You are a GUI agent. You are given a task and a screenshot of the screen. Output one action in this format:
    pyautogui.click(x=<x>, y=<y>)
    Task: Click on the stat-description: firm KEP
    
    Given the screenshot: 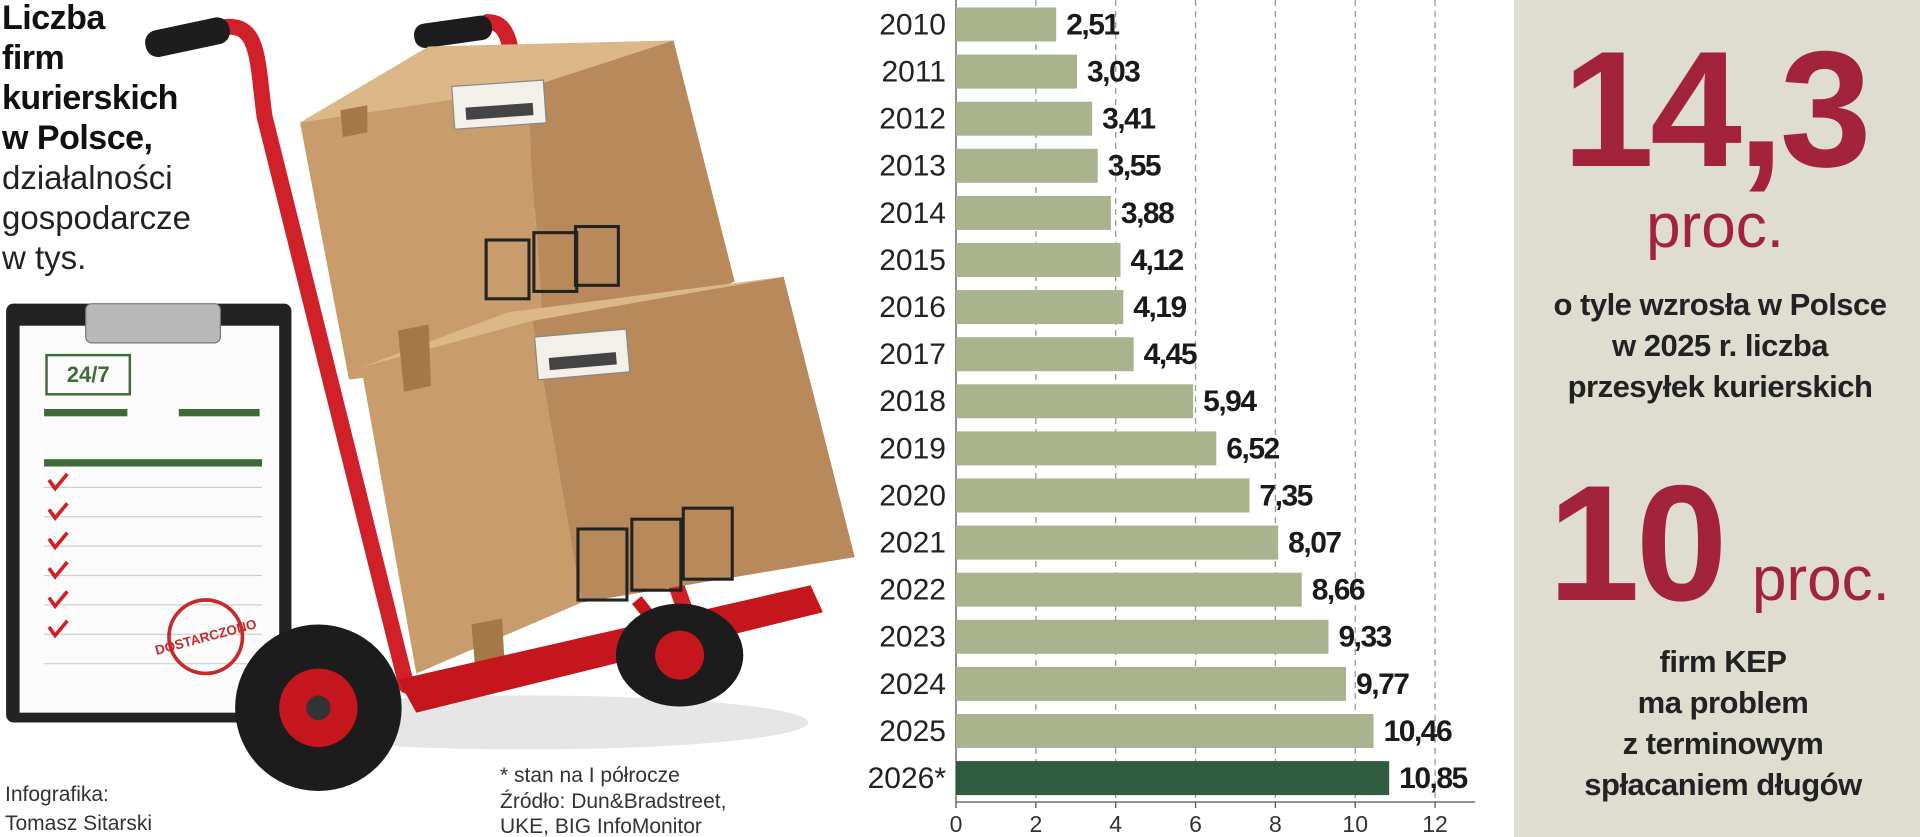 What is the action you would take?
    pyautogui.click(x=1723, y=661)
    